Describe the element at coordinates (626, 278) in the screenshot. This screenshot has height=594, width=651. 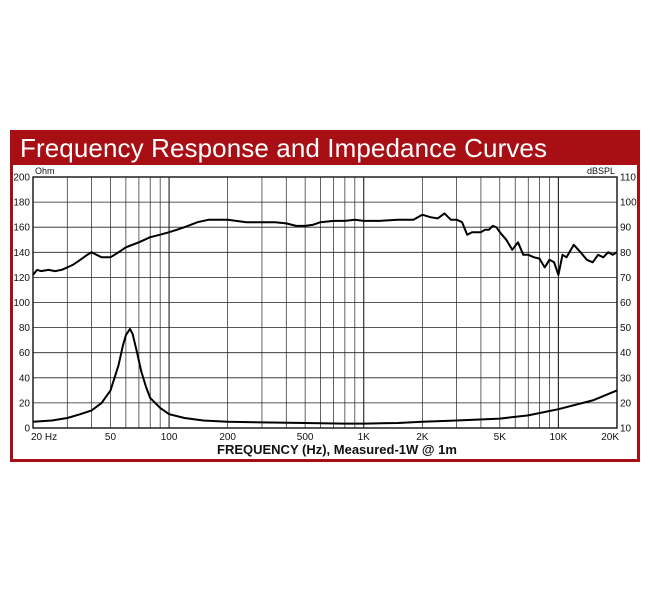
I see `y-right-tick-label: 70` at that location.